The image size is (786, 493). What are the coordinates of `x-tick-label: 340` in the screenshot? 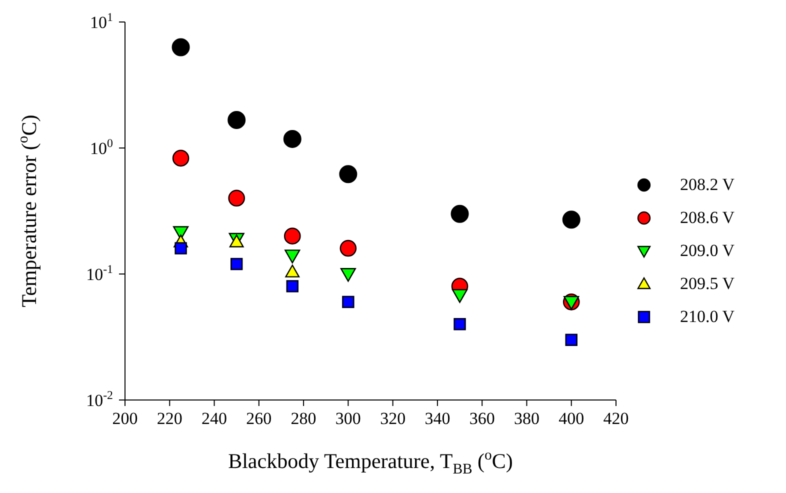 It's located at (437, 418).